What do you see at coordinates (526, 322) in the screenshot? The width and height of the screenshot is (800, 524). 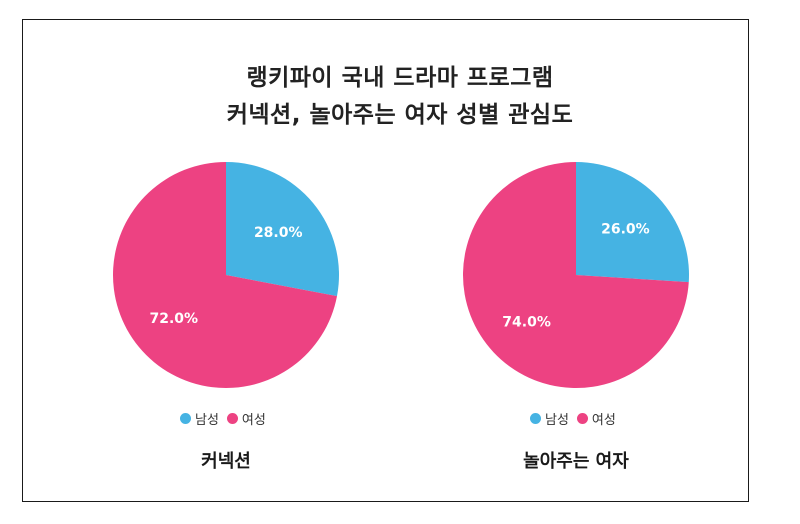 I see `pie-data-label-female: 74.0%` at bounding box center [526, 322].